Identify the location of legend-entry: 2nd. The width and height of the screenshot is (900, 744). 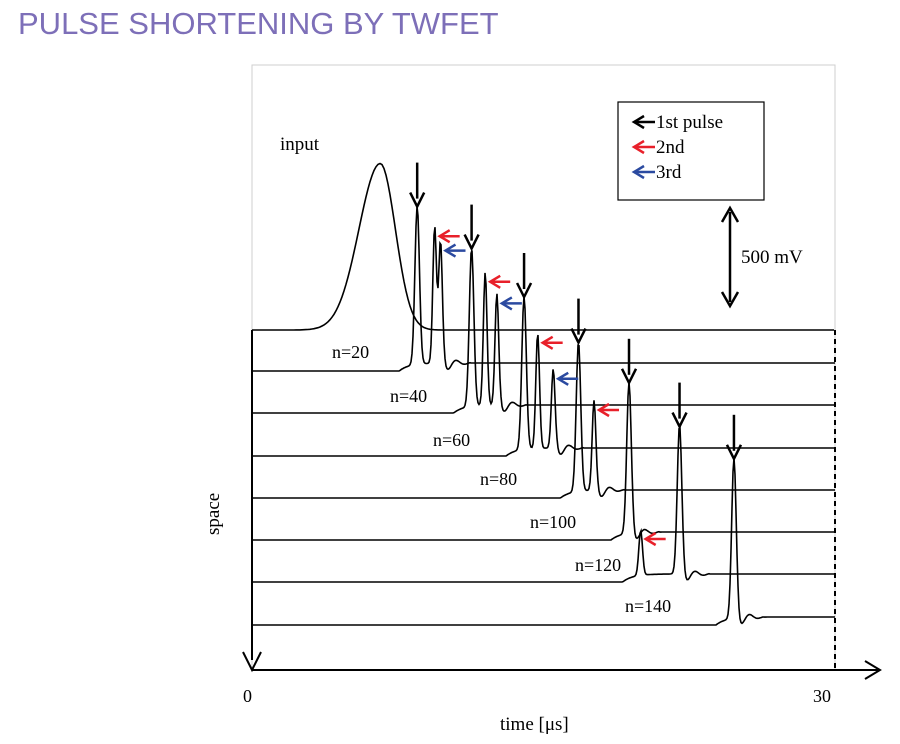
(658, 147).